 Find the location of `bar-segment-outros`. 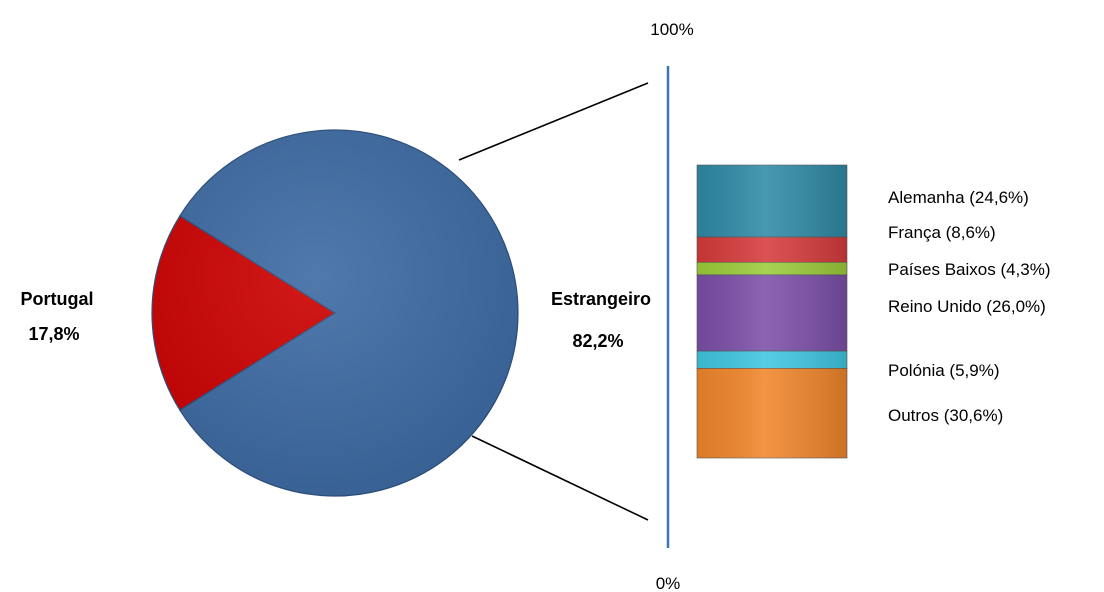

bar-segment-outros is located at coordinates (772, 413).